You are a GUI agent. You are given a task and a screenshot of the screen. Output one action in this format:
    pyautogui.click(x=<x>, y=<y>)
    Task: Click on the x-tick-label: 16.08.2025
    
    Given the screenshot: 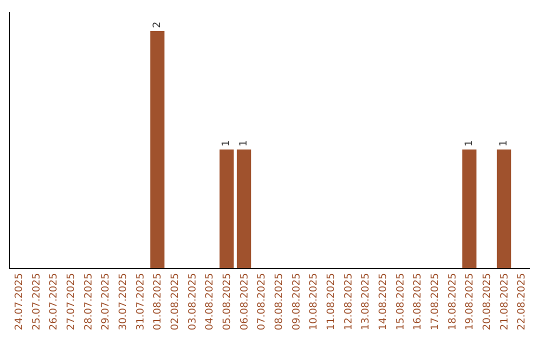 What is the action you would take?
    pyautogui.click(x=418, y=301)
    